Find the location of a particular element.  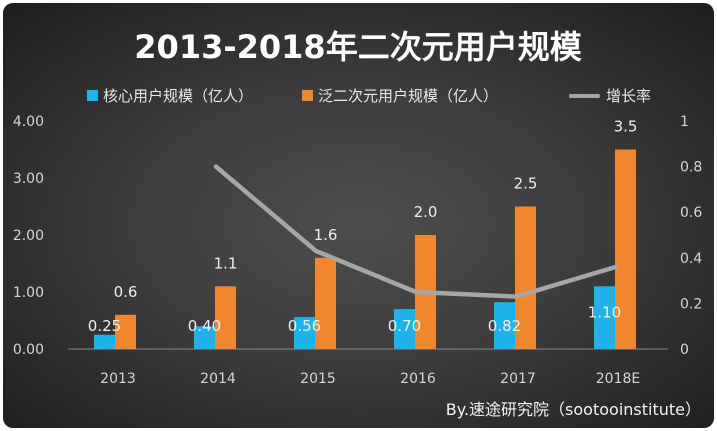

legend-item-pan-users: 泛二次元用户规模（亿人） is located at coordinates (400, 96).